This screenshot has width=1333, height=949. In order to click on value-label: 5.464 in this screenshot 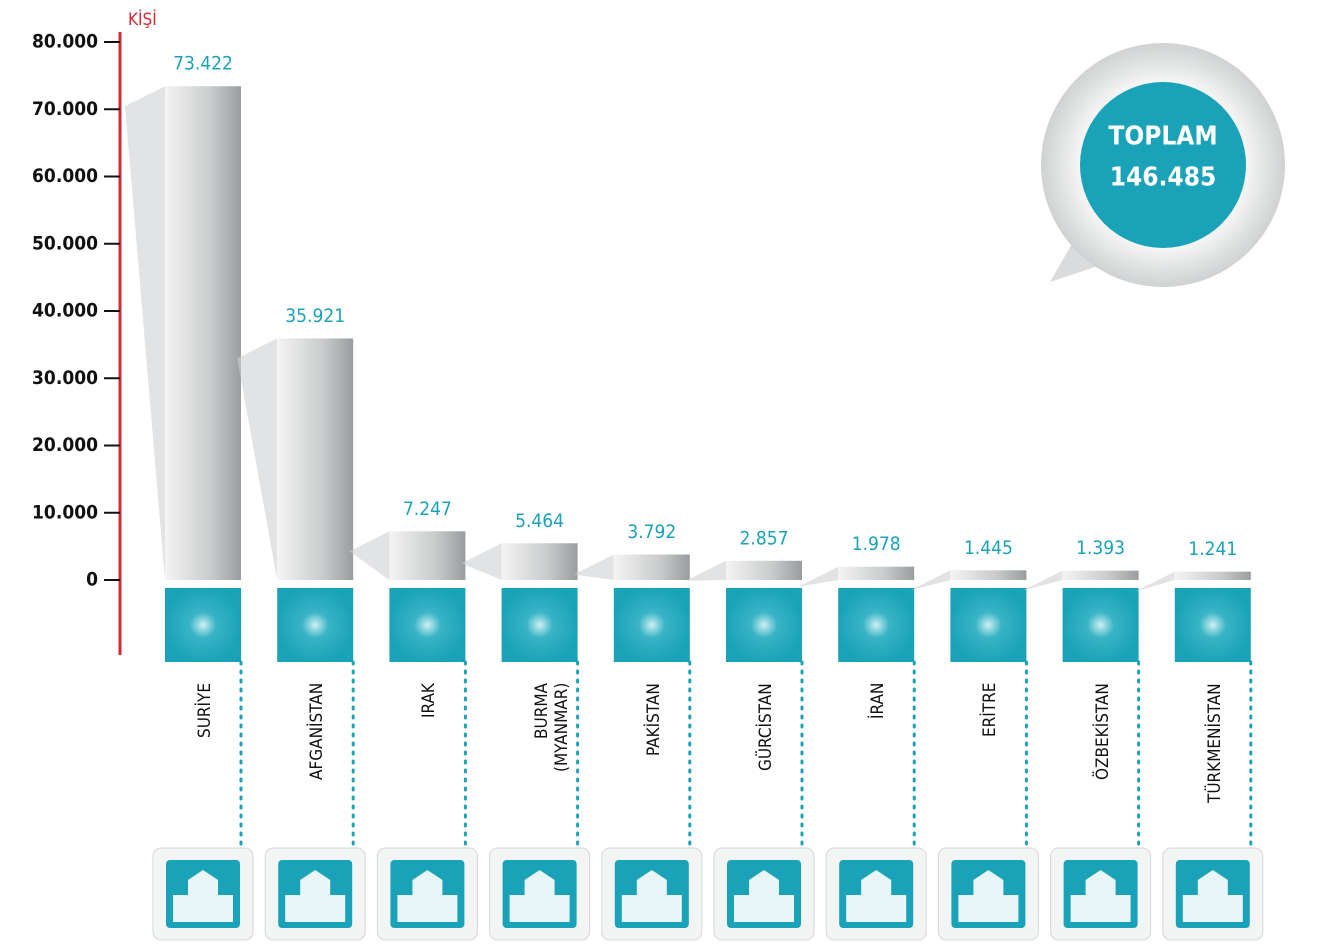, I will do `click(539, 521)`.